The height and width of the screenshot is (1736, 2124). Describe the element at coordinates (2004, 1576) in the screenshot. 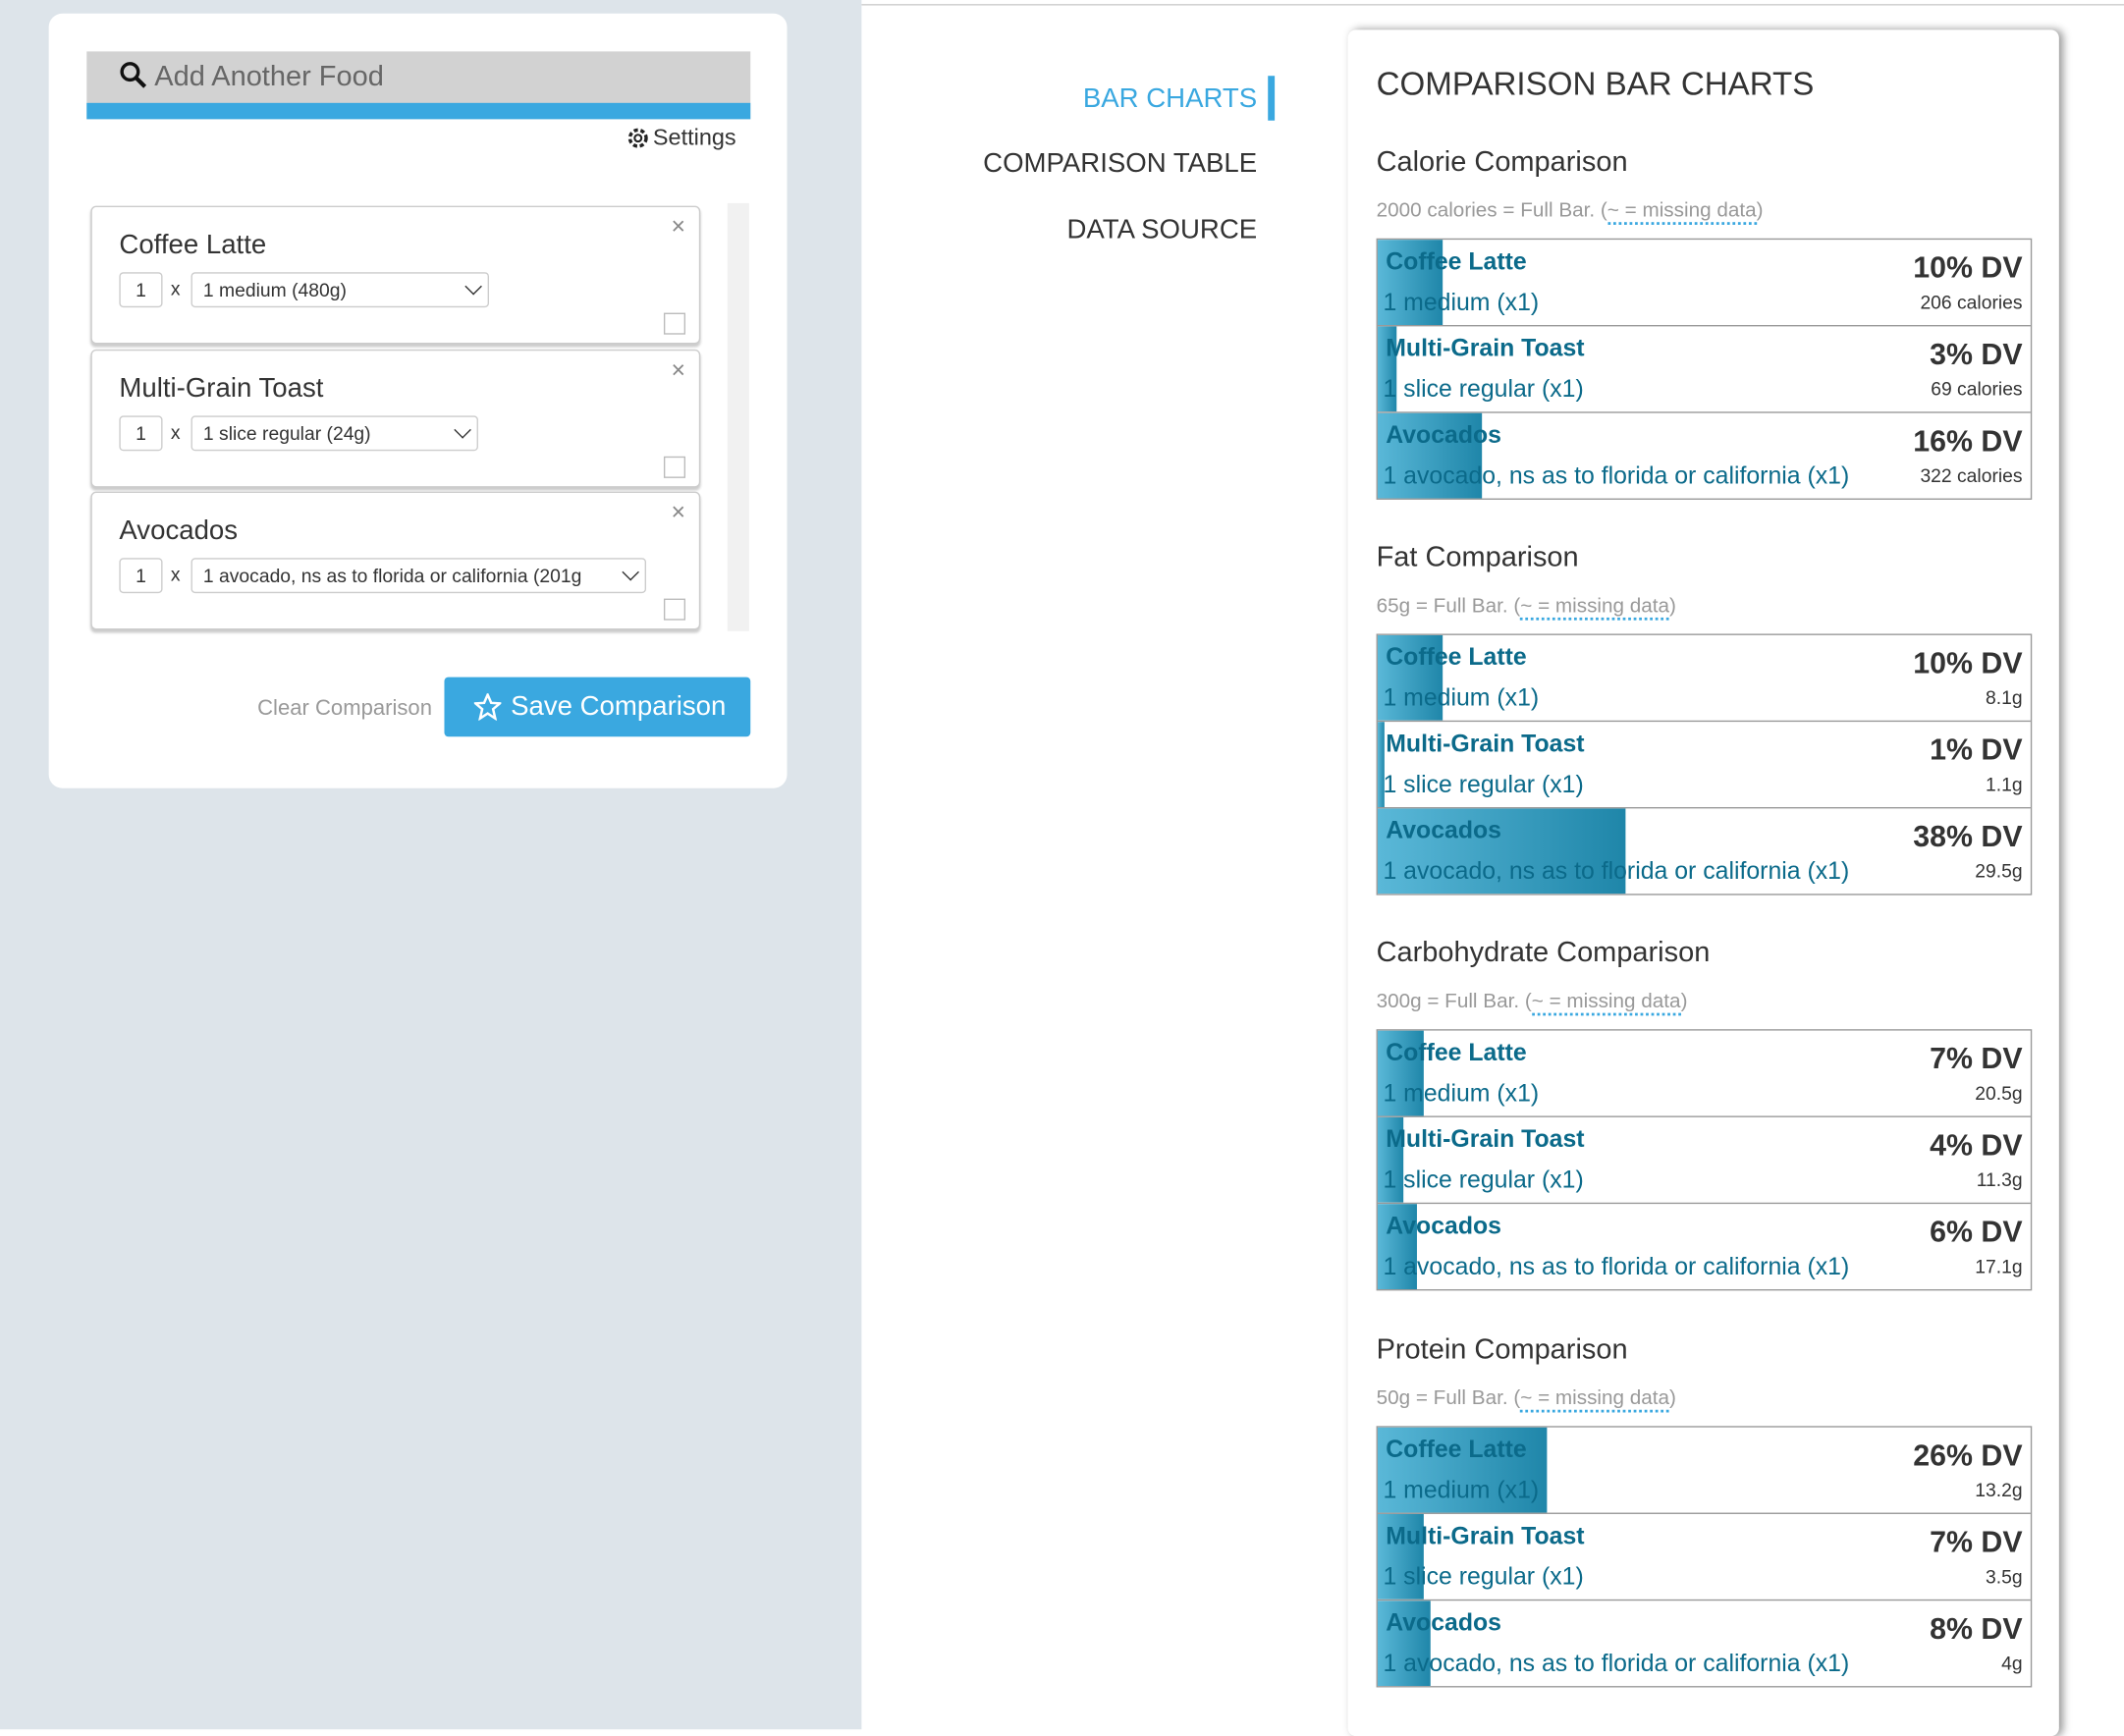

I see `amount-label: 3.5g` at that location.